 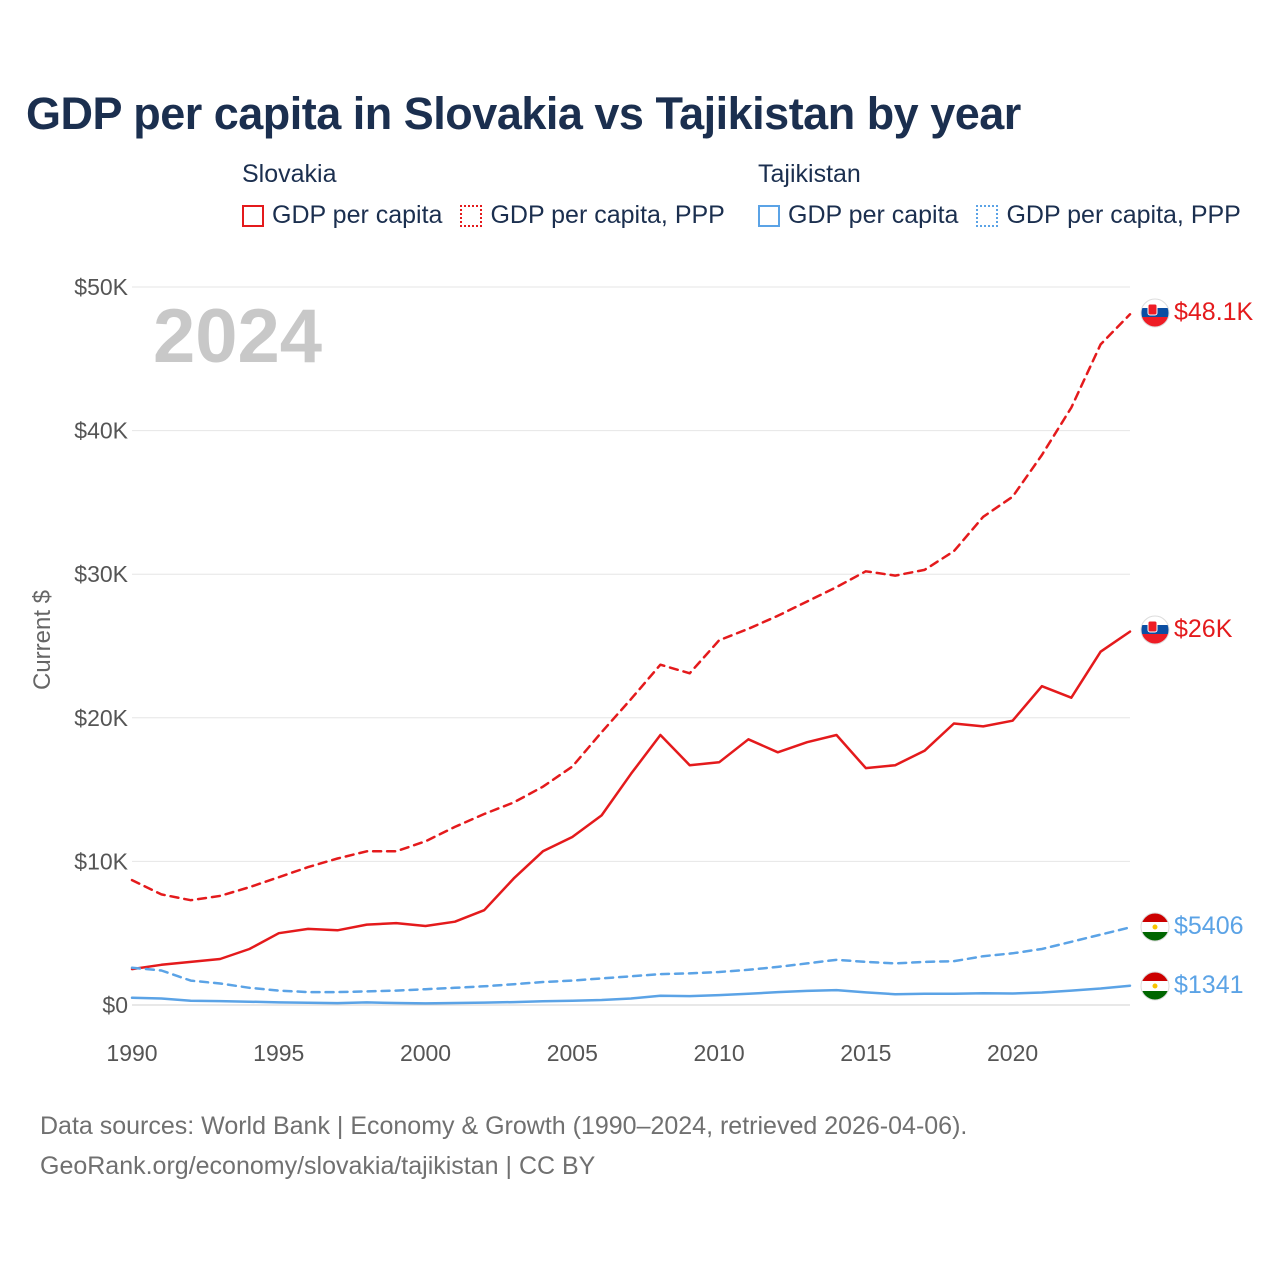 I want to click on legend-item-tajikistan-gdp: GDP per capita, so click(x=858, y=215).